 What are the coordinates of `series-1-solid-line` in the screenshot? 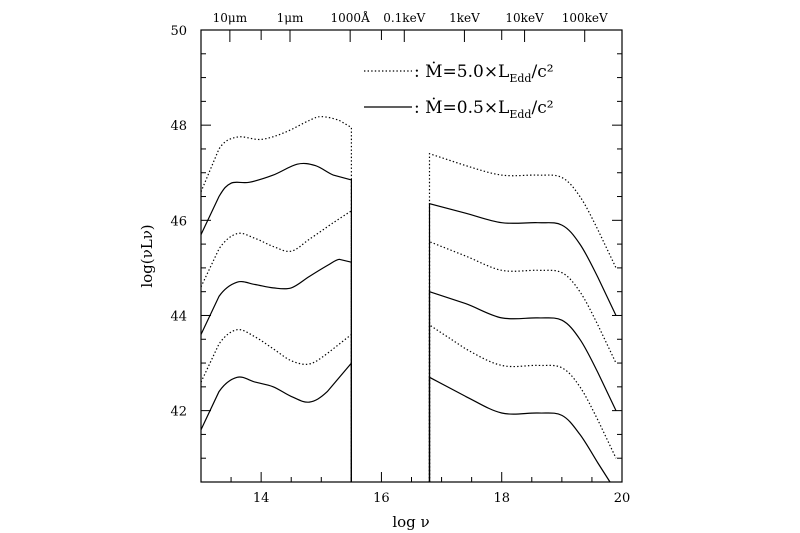 It's located at (276, 322).